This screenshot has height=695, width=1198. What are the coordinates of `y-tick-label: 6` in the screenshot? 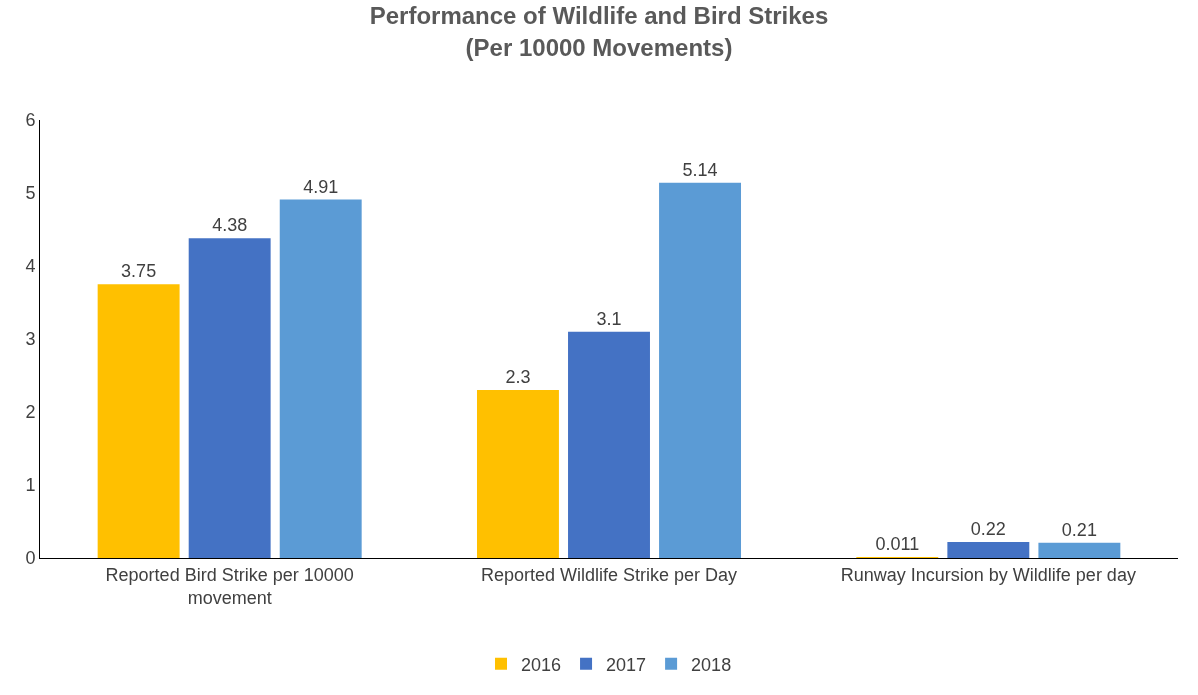 It's located at (30, 120).